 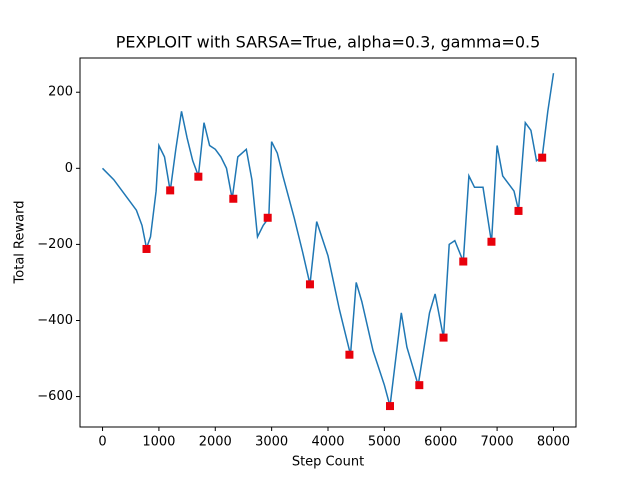 I want to click on x-tick-label: 6000, so click(x=440, y=442).